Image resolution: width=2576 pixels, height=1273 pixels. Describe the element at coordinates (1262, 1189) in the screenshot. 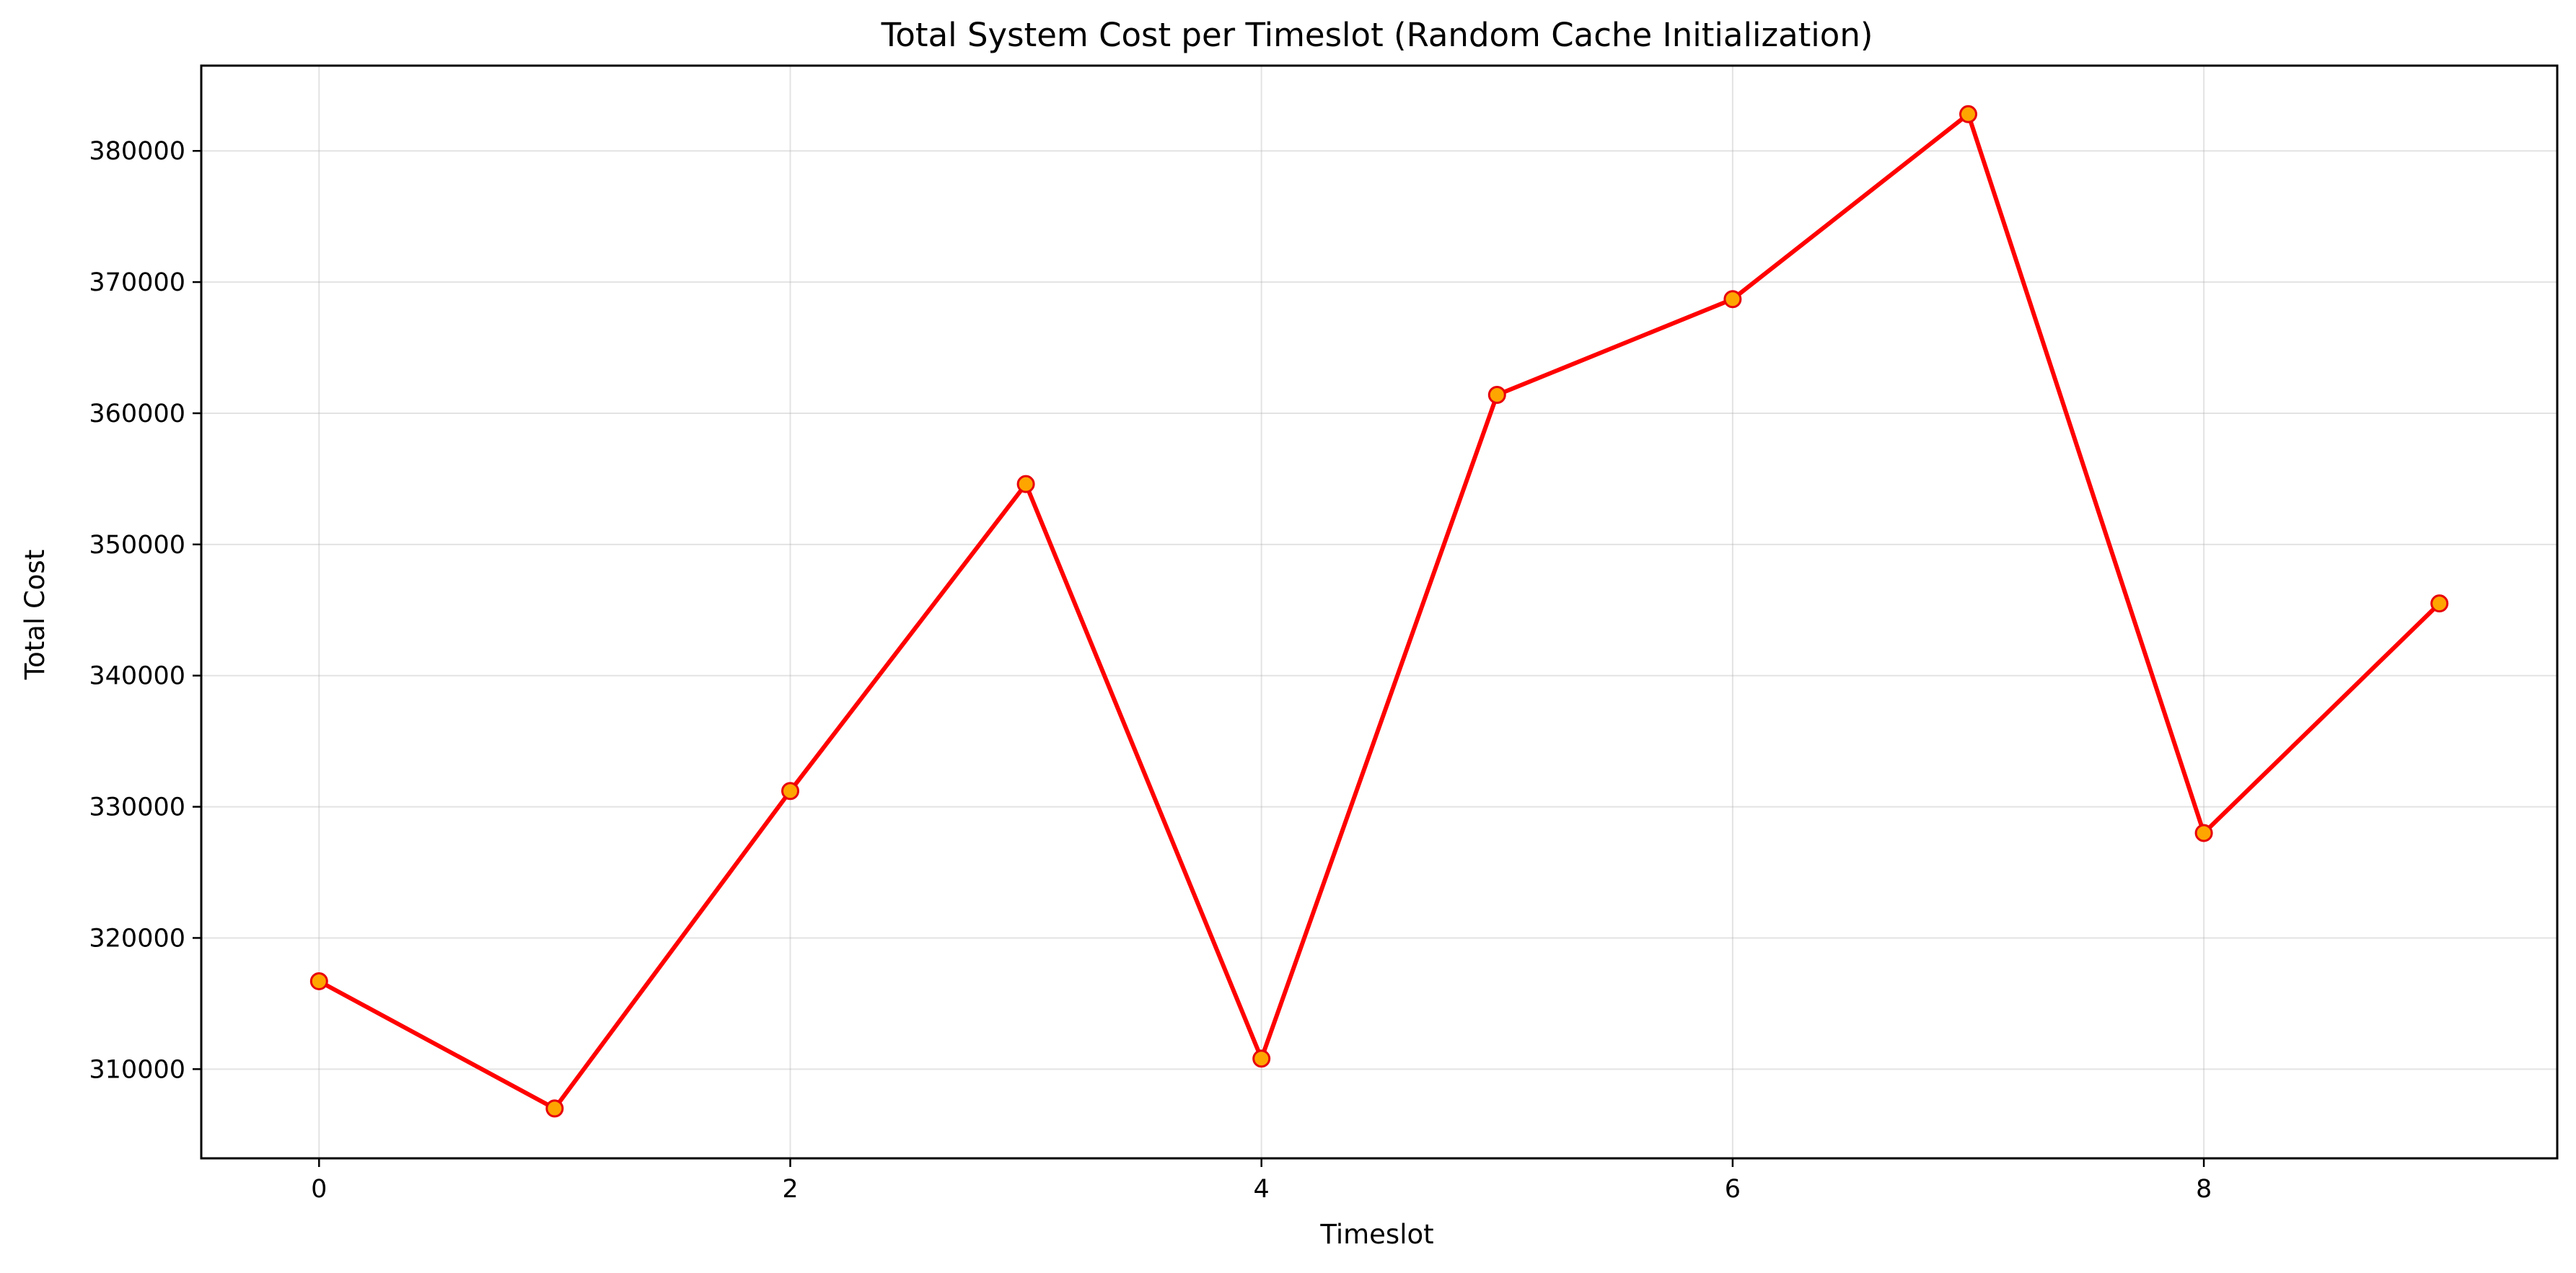

I see `x-tick-label: 4` at that location.